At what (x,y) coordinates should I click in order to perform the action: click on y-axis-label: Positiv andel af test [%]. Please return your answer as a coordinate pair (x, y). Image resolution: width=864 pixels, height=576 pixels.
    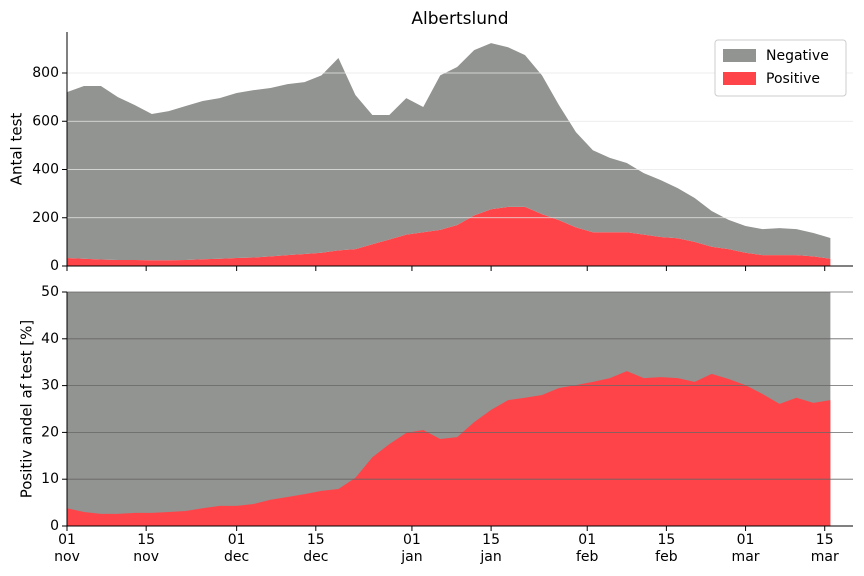
    Looking at the image, I should click on (27, 409).